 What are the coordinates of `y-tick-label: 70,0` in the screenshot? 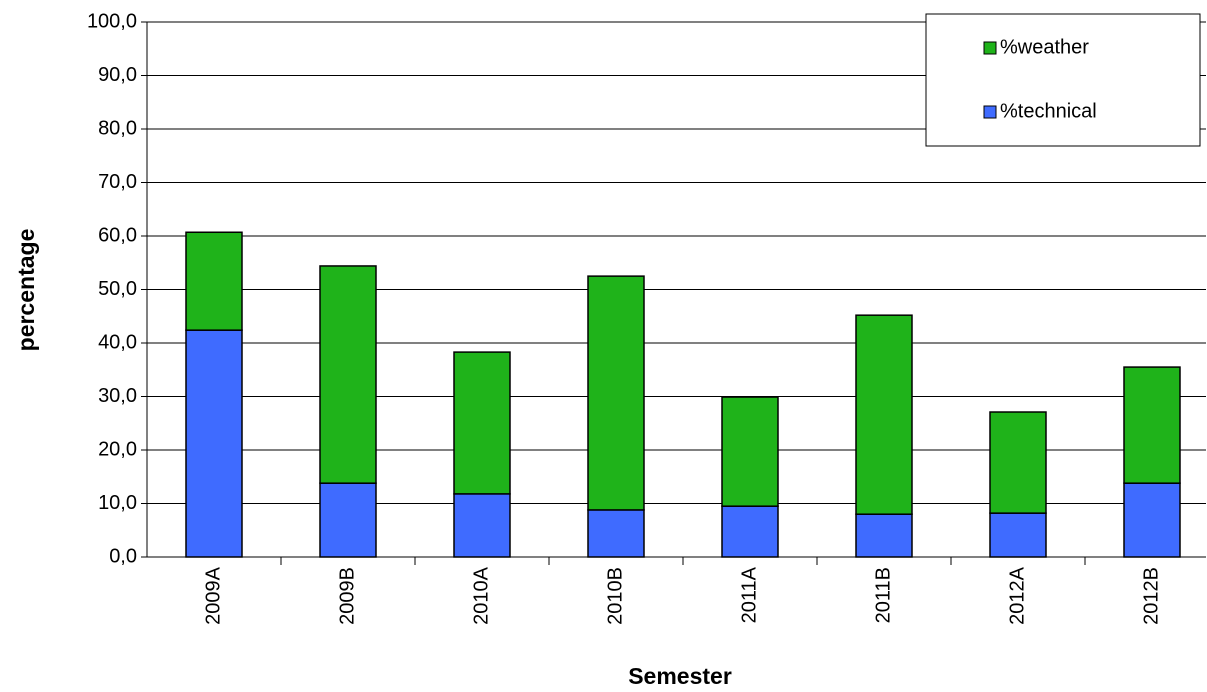 It's located at (117, 182).